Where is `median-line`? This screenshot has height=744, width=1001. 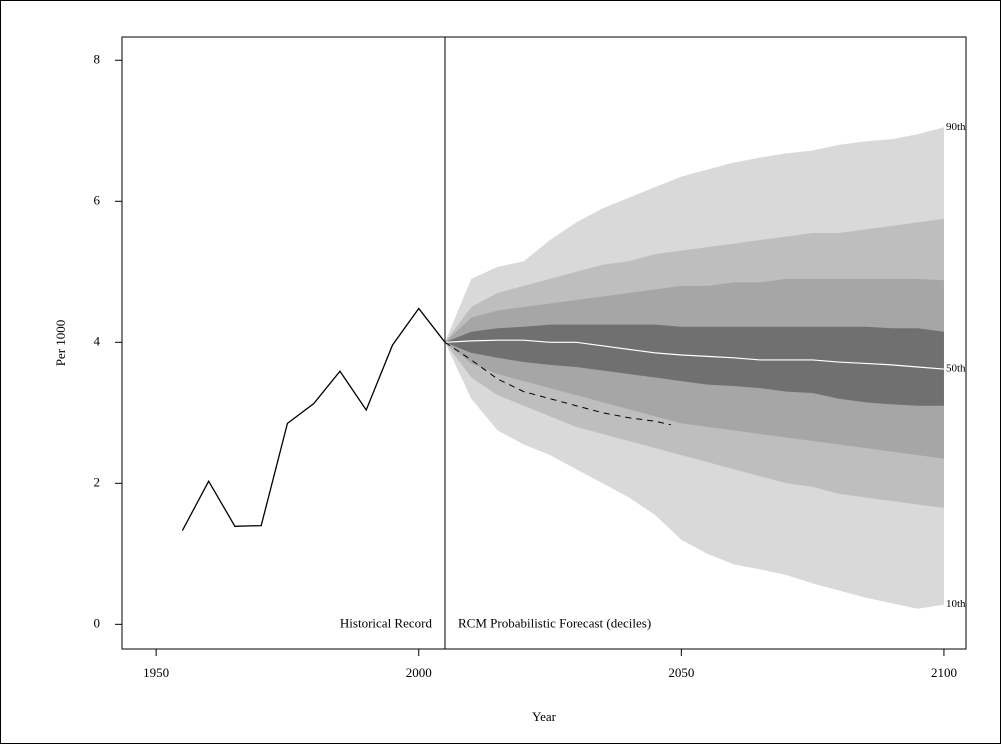
median-line is located at coordinates (694, 354).